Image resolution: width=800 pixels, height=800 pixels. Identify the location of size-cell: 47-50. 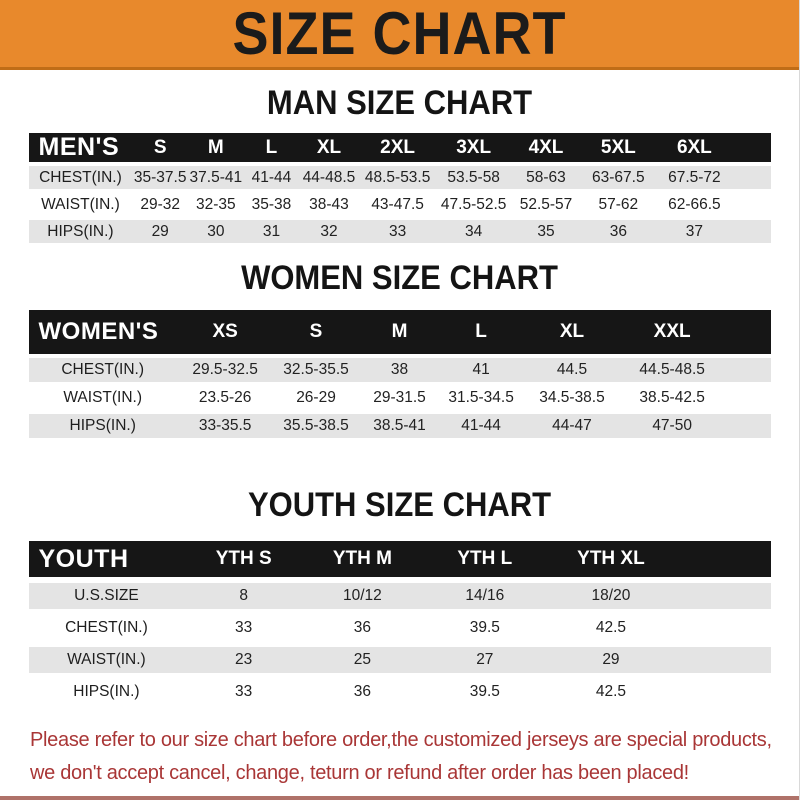
(672, 425).